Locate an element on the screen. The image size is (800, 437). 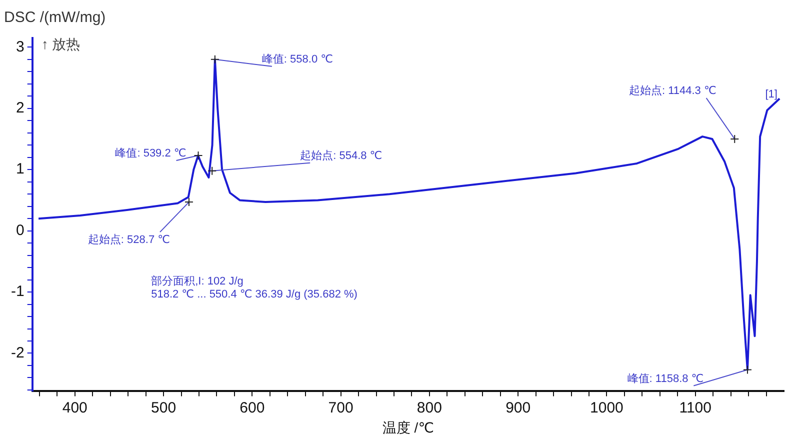
y-tick-label: 2 is located at coordinates (20, 108).